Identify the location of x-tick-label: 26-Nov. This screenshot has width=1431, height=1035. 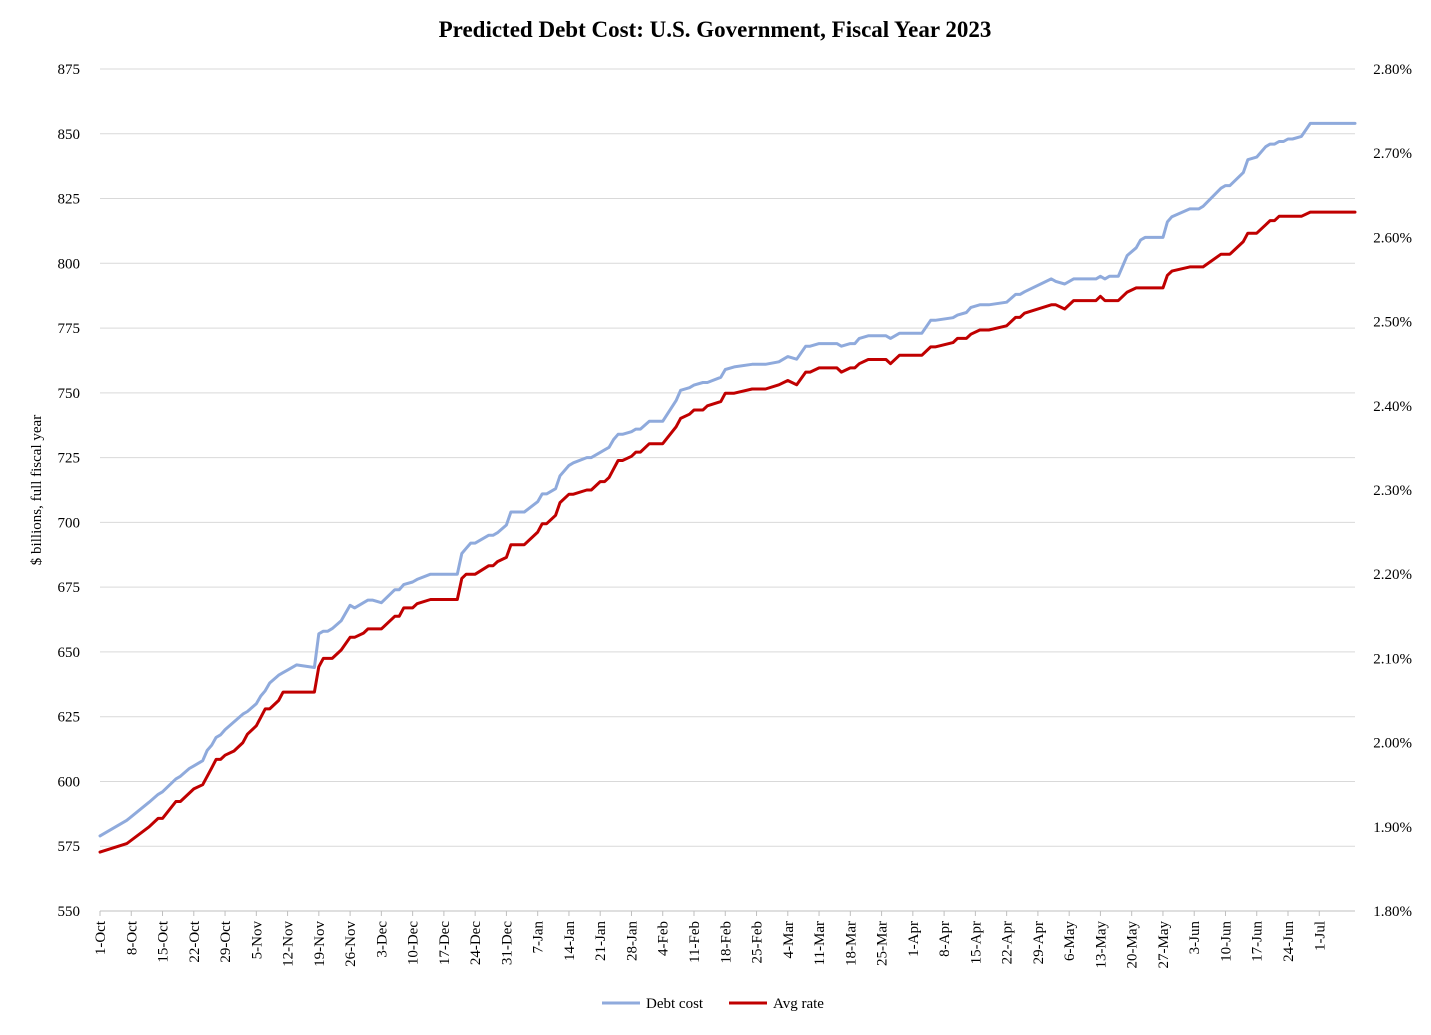
(351, 944).